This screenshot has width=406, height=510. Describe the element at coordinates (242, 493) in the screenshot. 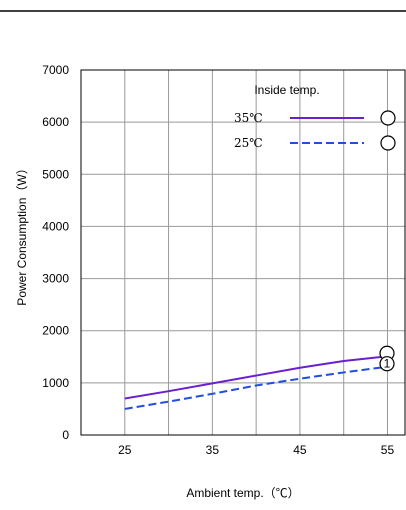

I see `x-axis-label: Ambient temp.（℃）` at that location.